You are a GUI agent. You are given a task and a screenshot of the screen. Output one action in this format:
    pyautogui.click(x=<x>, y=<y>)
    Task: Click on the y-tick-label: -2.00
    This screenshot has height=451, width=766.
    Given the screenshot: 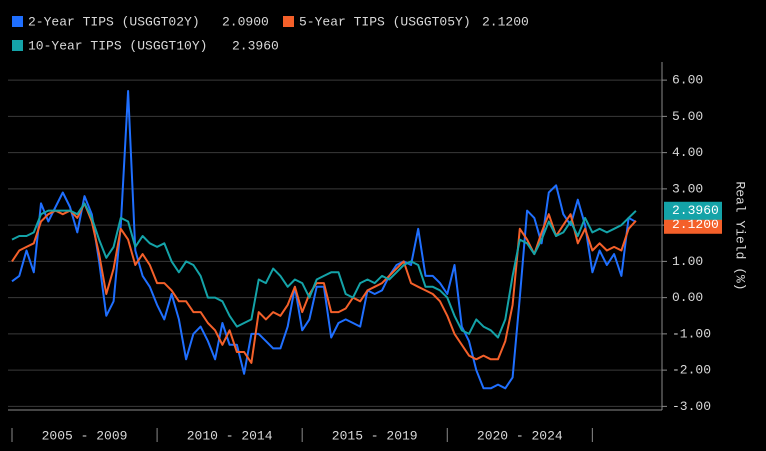 What is the action you would take?
    pyautogui.click(x=691, y=370)
    